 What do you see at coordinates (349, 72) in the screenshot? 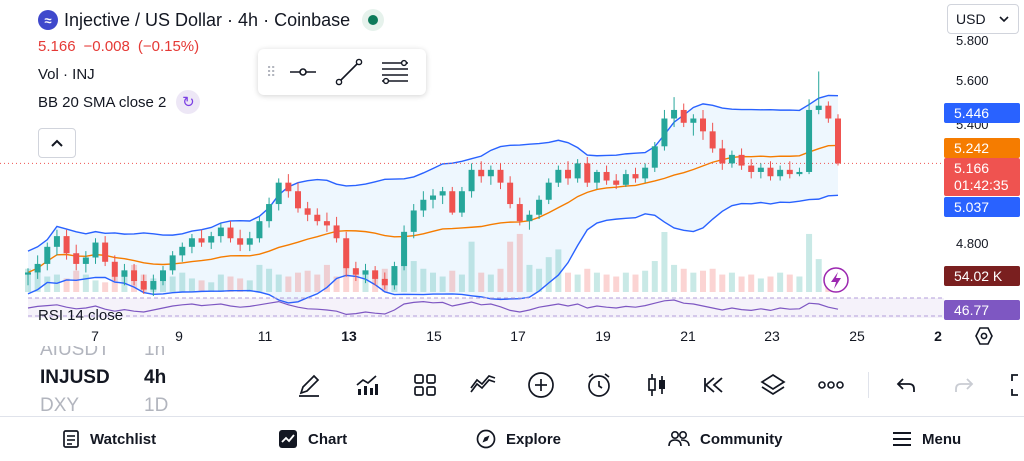
I see `trend-line-tool-button` at bounding box center [349, 72].